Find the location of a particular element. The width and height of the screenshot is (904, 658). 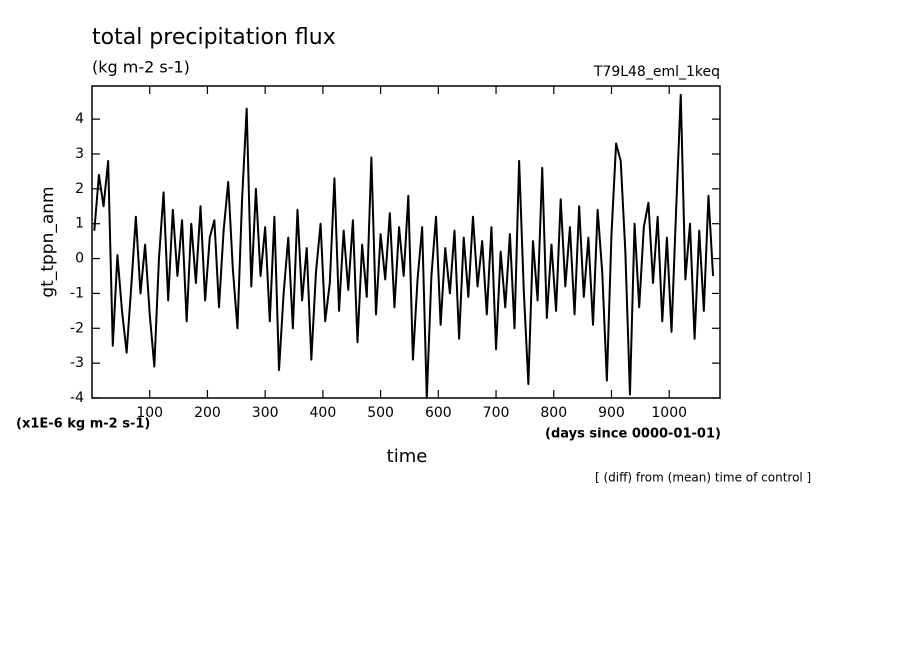

chart-subtitle: (kg m-2 s-1) is located at coordinates (141, 67).